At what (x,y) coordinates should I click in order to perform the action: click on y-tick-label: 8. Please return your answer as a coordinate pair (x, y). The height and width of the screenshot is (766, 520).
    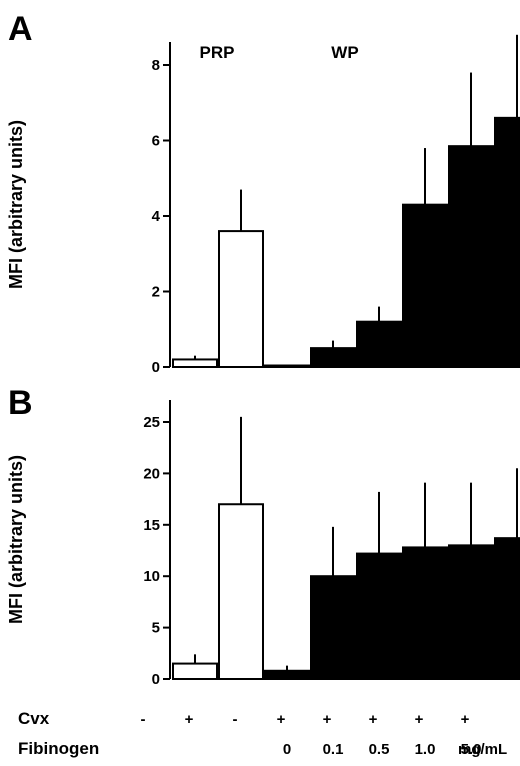
    Looking at the image, I should click on (156, 65).